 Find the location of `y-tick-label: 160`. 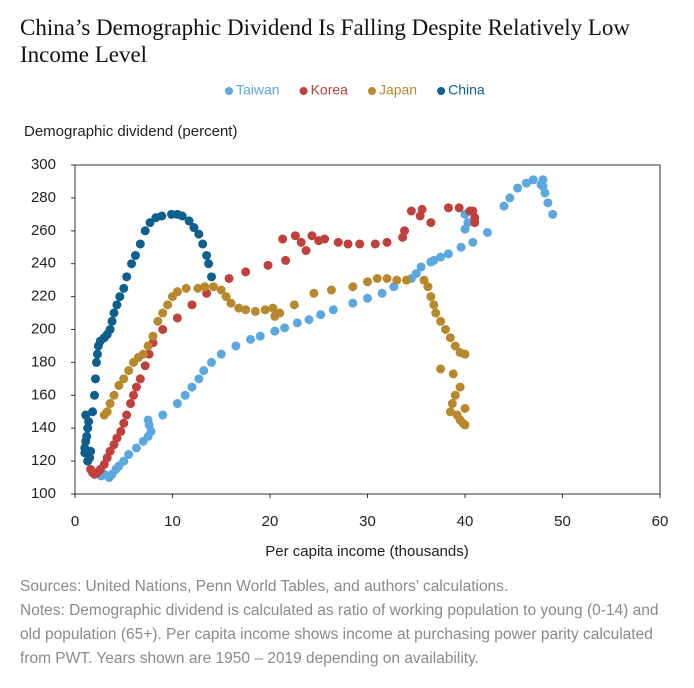

y-tick-label: 160 is located at coordinates (43, 394).